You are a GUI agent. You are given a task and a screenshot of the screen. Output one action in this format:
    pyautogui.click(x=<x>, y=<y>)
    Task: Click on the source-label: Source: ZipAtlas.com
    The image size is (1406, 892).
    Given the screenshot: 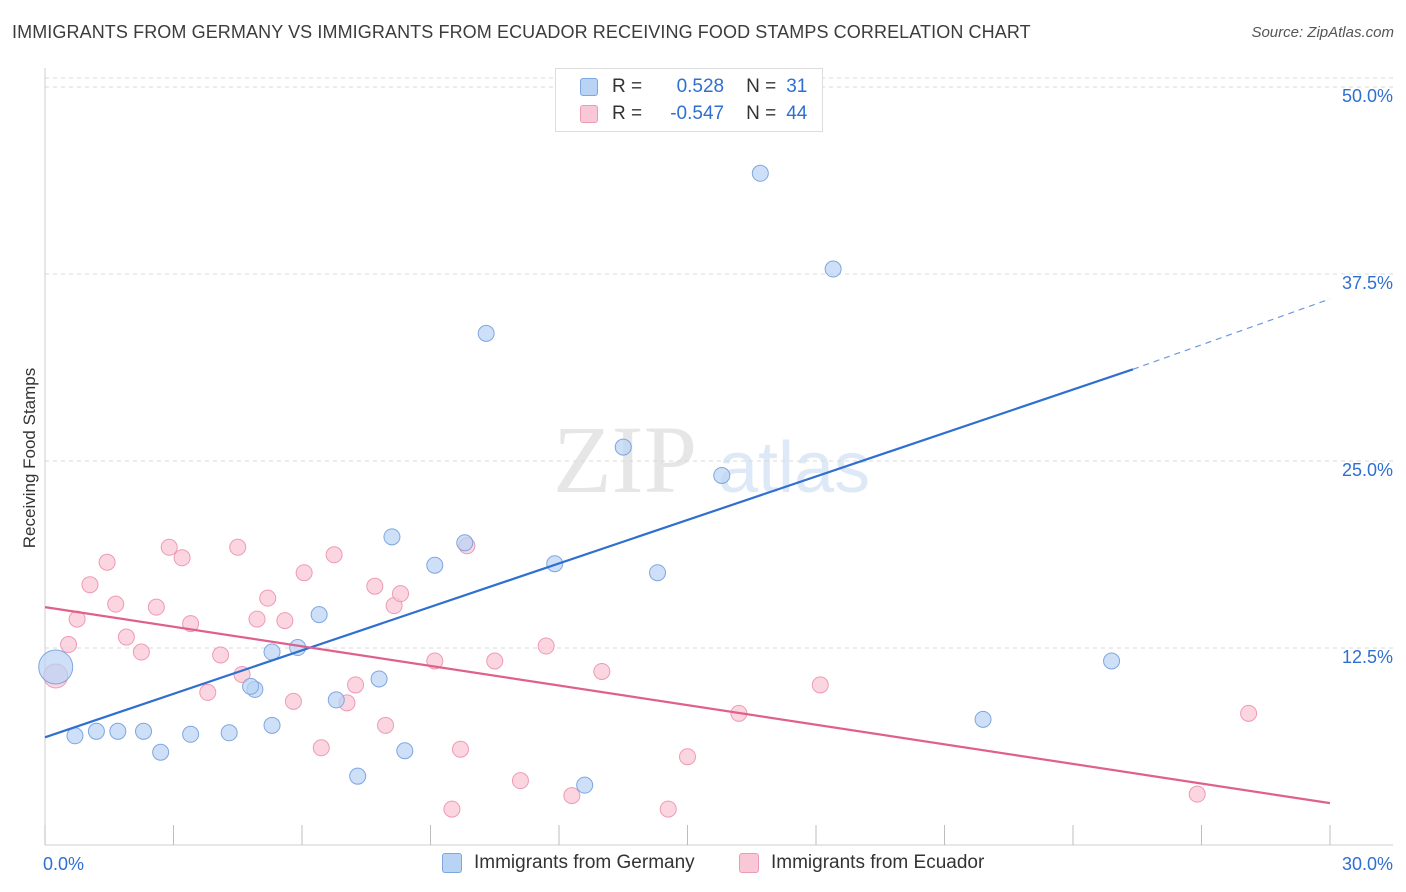 What is the action you would take?
    pyautogui.click(x=1322, y=32)
    